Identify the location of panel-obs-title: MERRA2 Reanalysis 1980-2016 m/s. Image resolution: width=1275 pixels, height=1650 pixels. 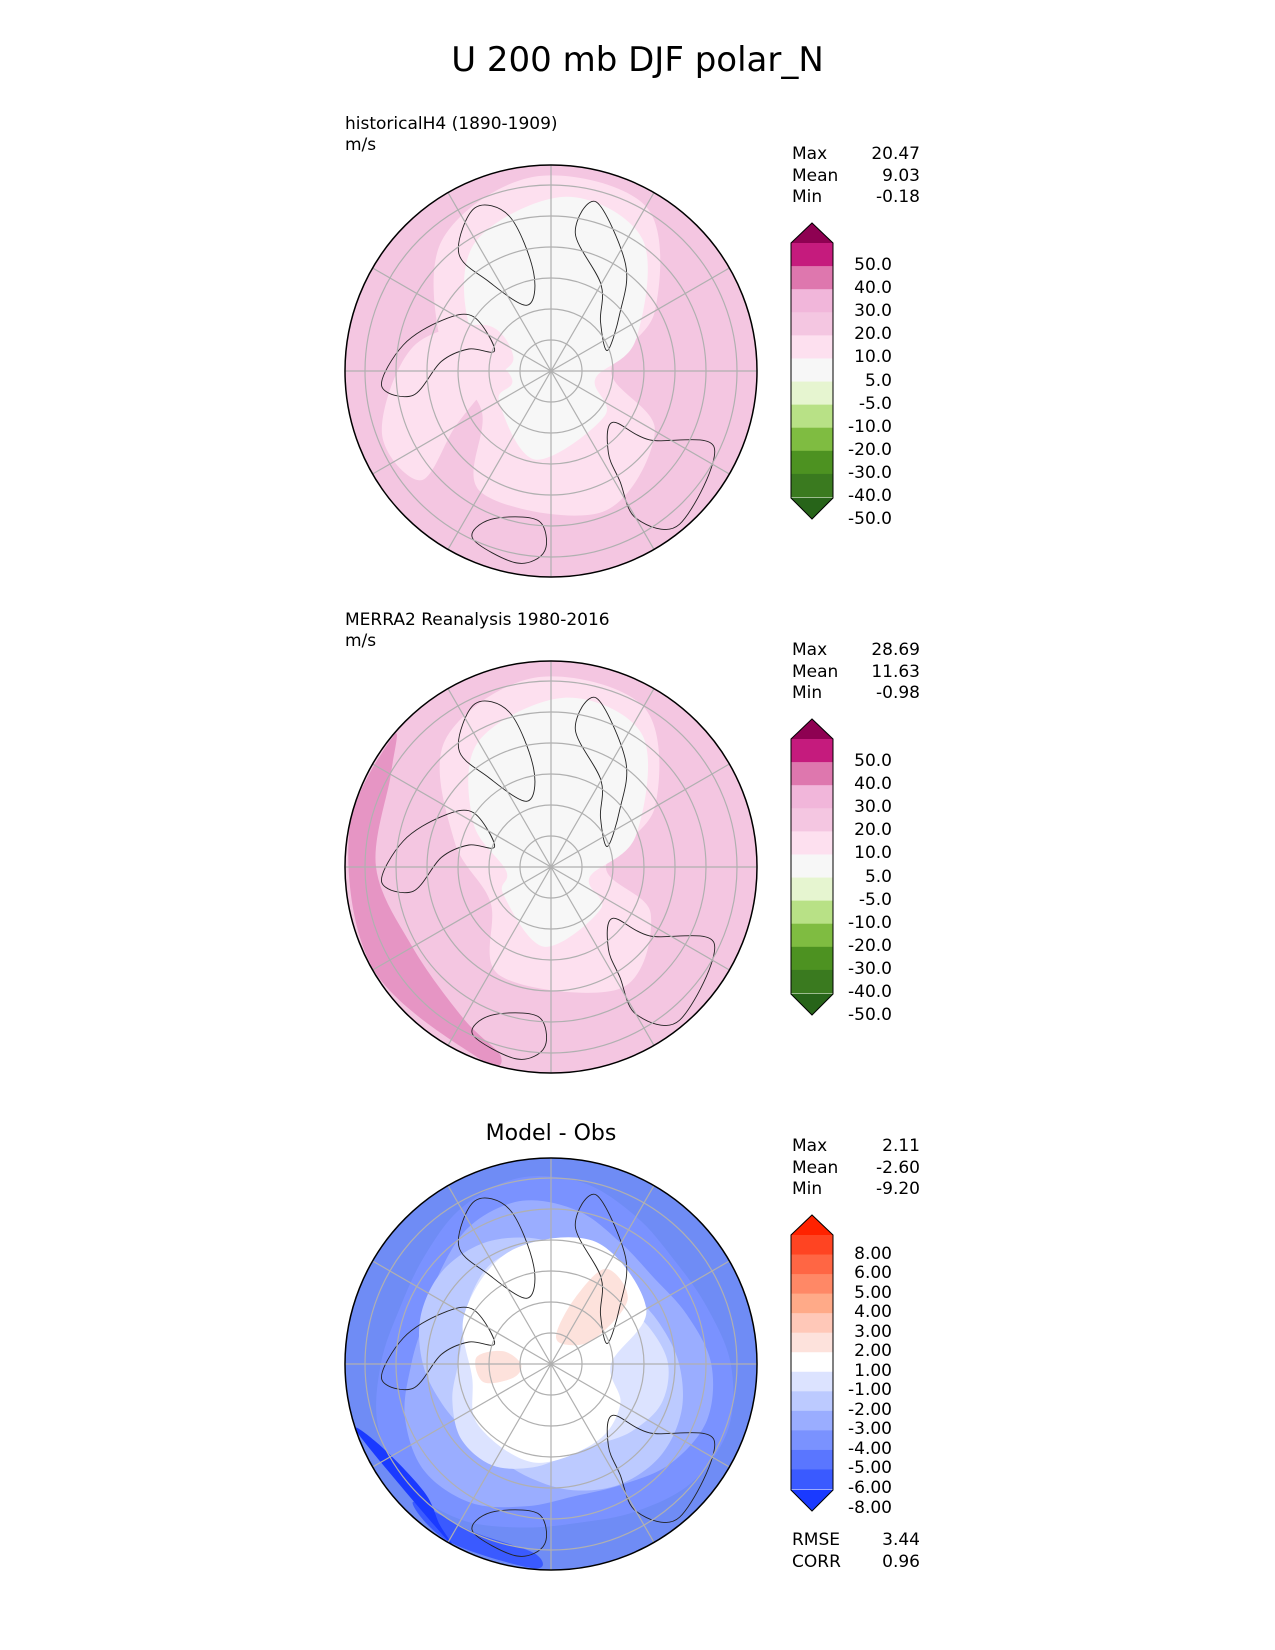
(477, 631).